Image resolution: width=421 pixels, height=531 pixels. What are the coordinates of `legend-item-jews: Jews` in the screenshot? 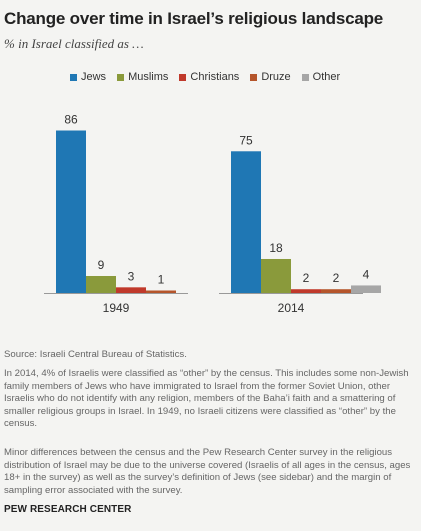 It's located at (88, 77).